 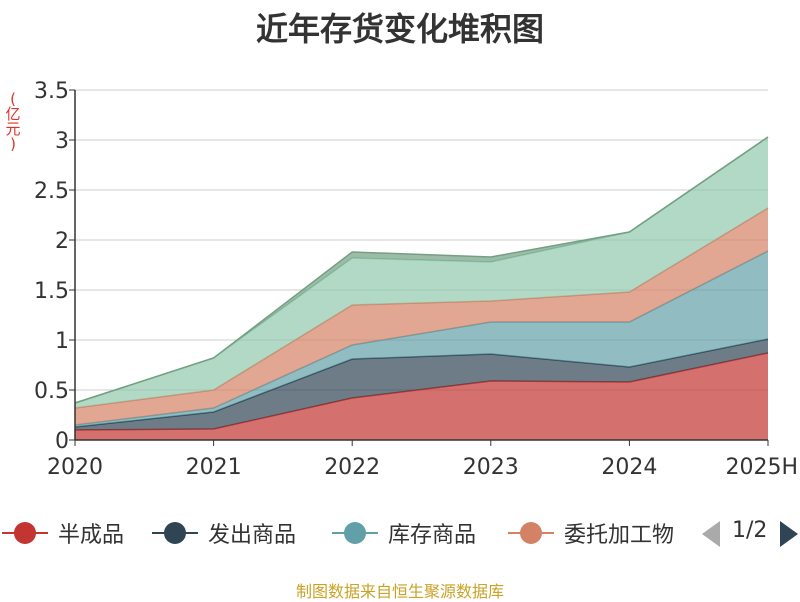 What do you see at coordinates (711, 534) in the screenshot?
I see `prev-page-icon` at bounding box center [711, 534].